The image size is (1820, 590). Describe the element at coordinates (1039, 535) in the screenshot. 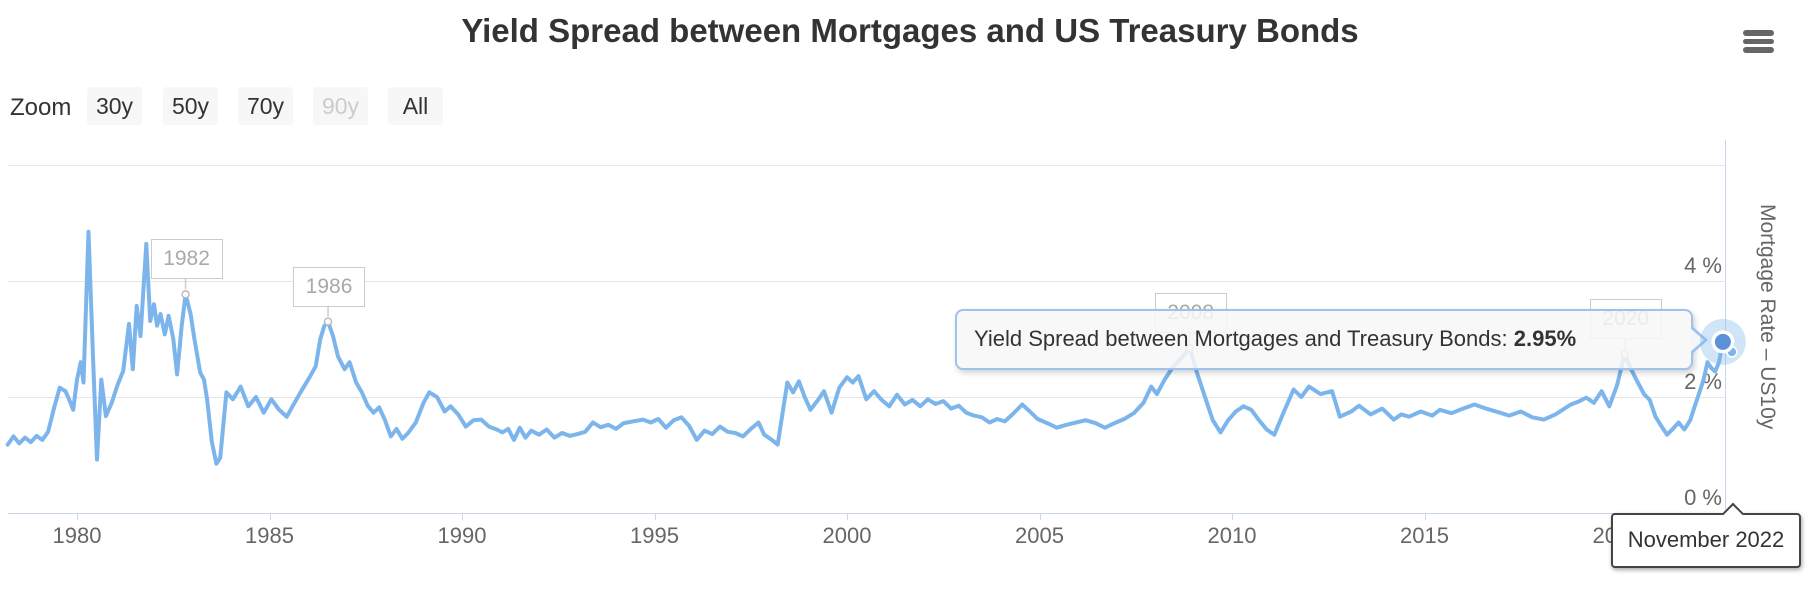

I see `x-axis-label: 2005` at that location.